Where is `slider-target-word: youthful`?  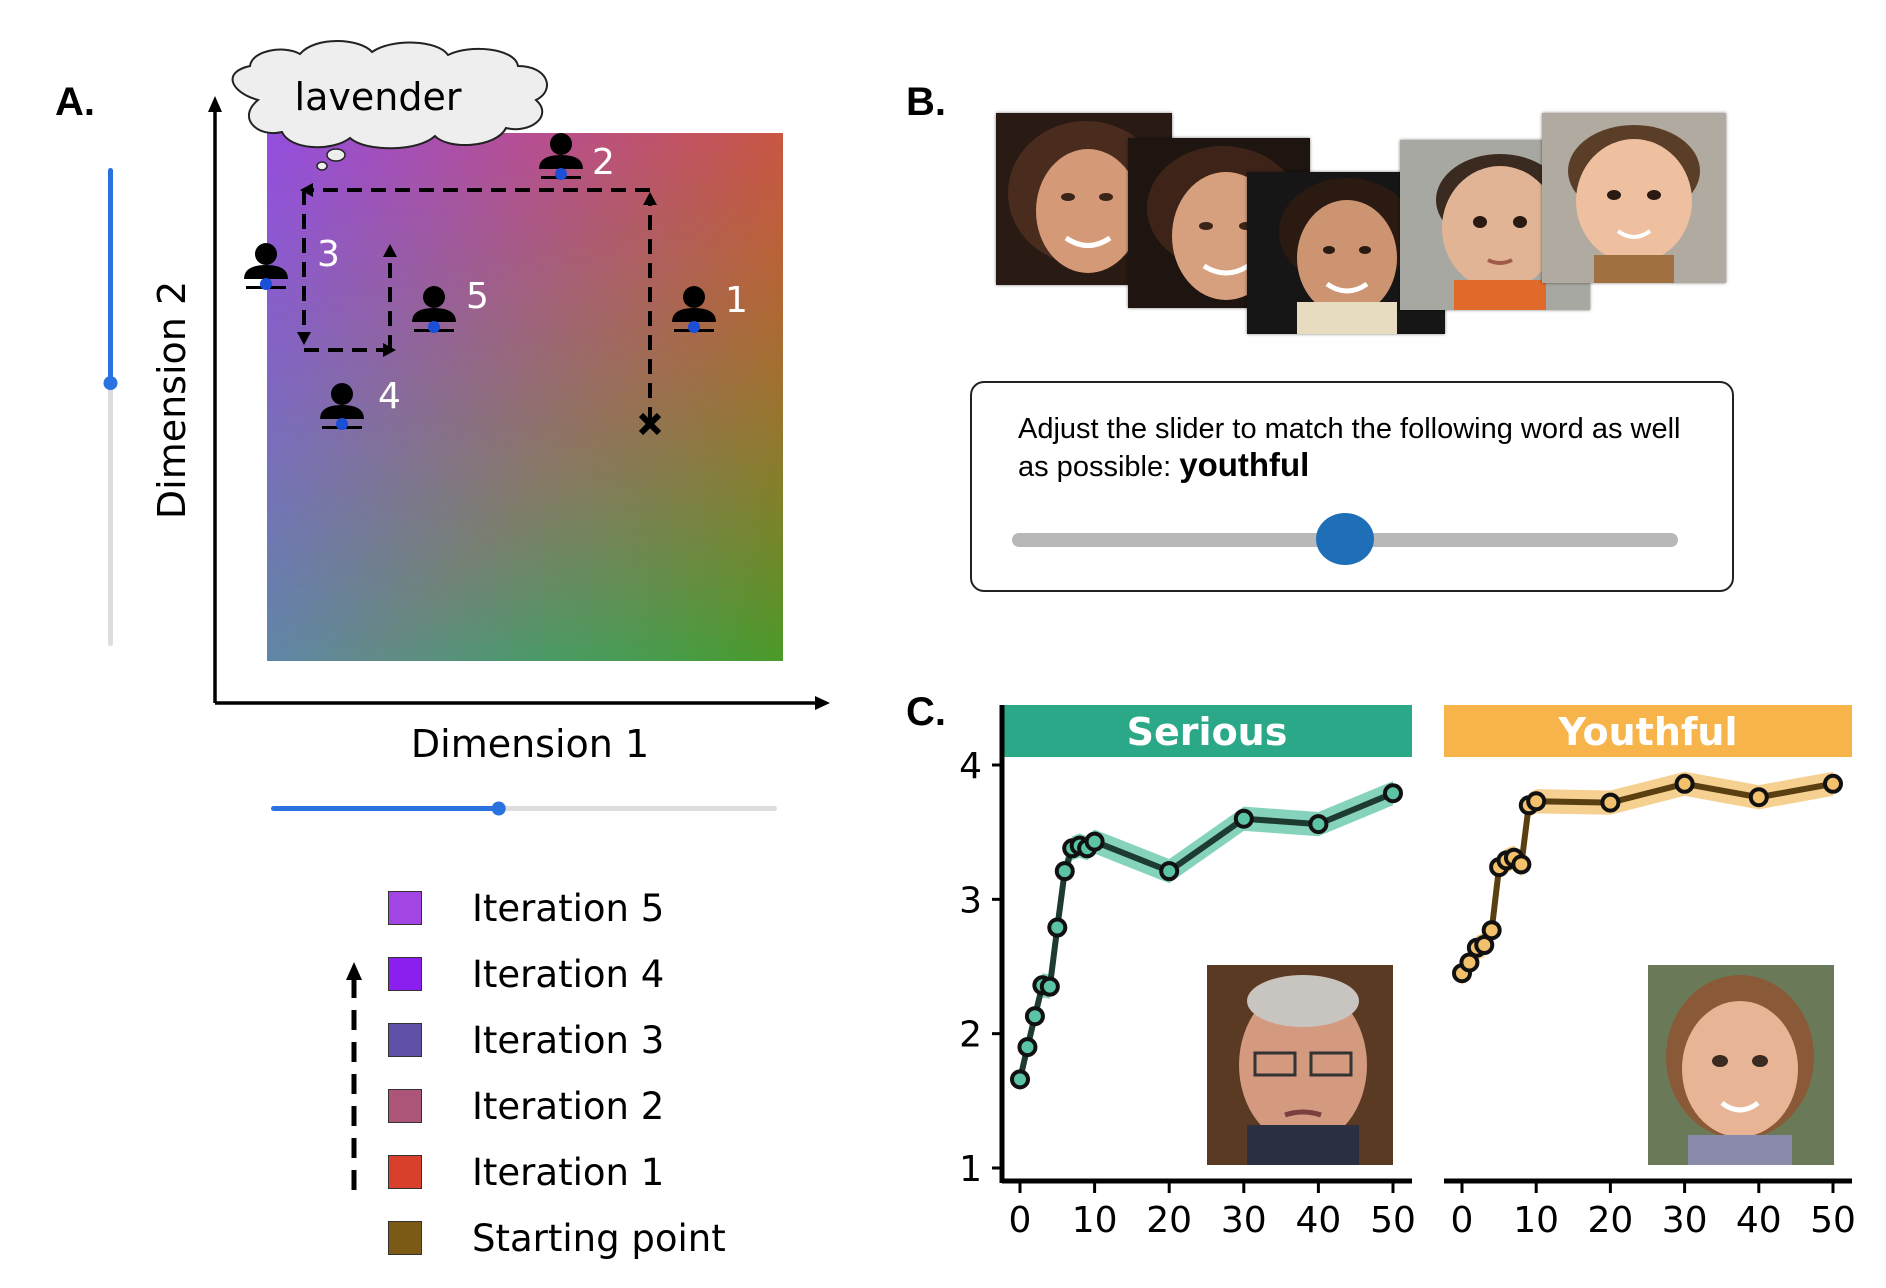 slider-target-word: youthful is located at coordinates (1244, 464).